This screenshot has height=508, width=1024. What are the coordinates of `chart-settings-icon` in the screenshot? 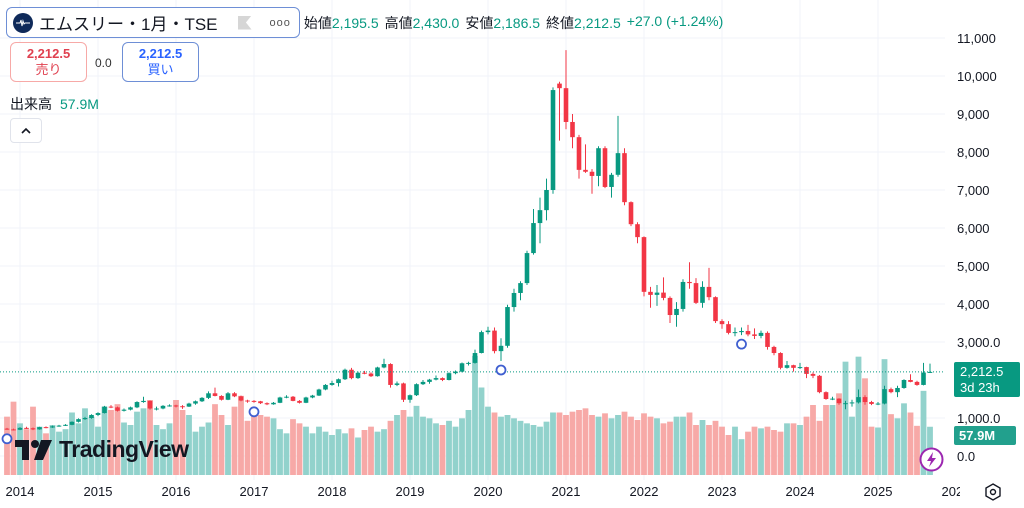 It's located at (993, 492).